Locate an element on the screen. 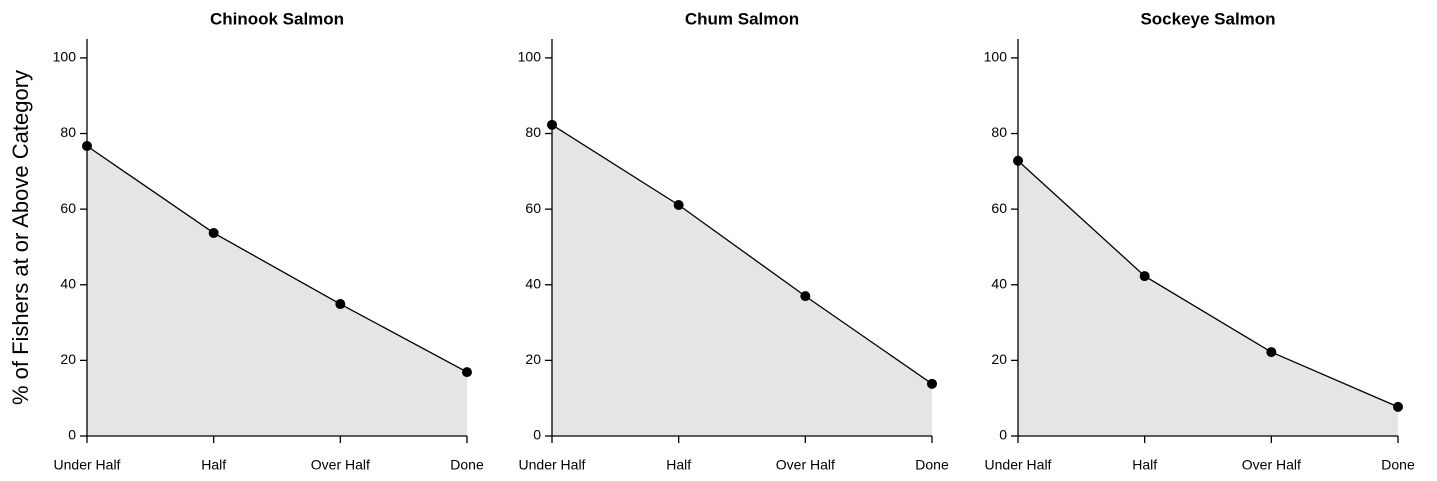 Image resolution: width=1437 pixels, height=481 pixels. chart-title: Chum Salmon is located at coordinates (742, 18).